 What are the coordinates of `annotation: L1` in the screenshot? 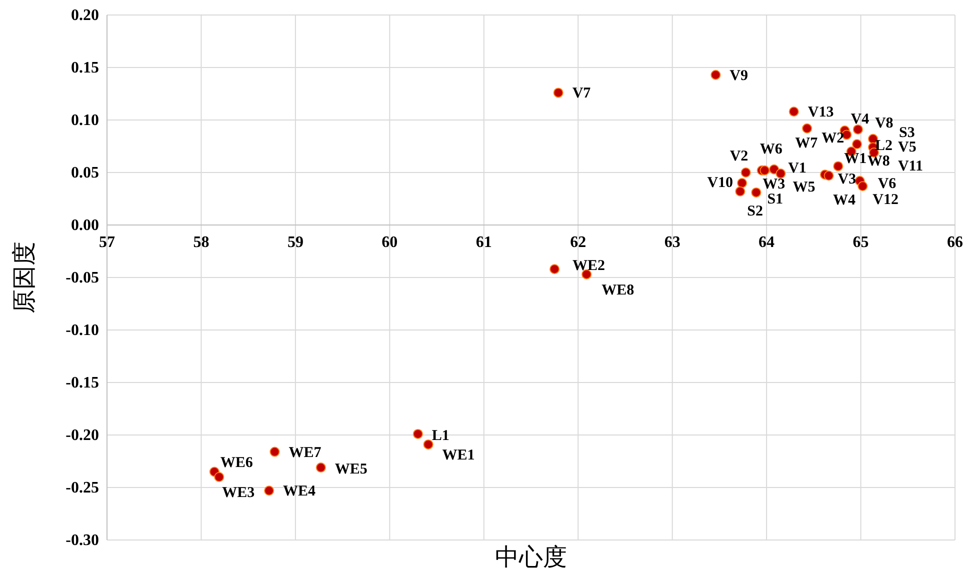 It's located at (441, 436).